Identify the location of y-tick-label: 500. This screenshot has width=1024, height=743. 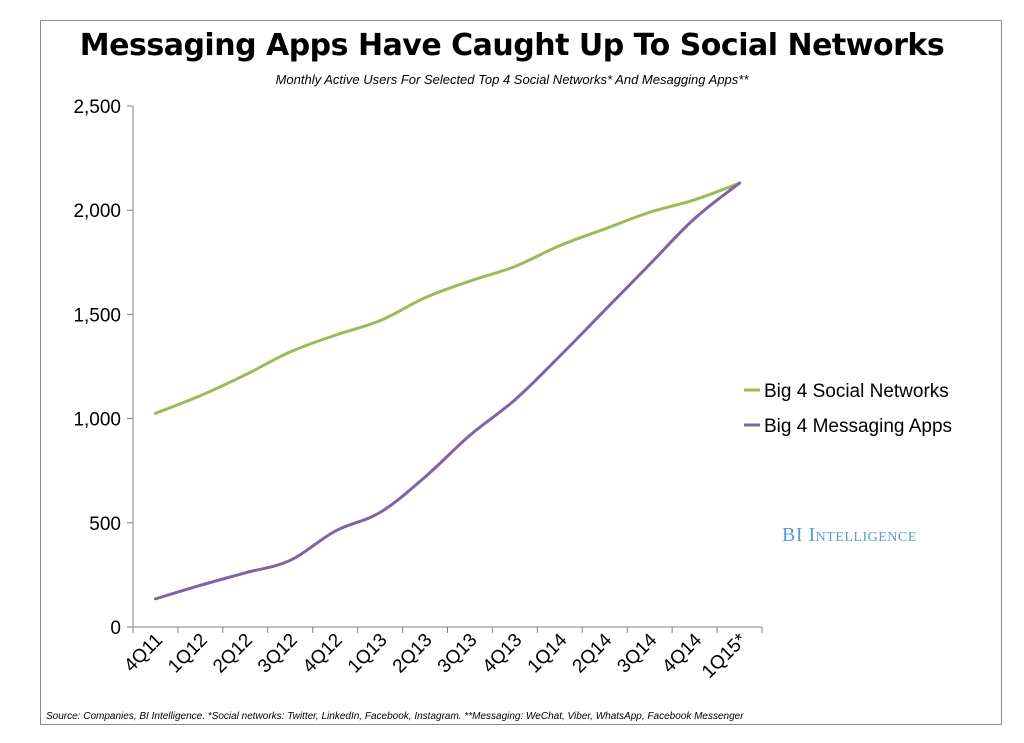
(105, 524).